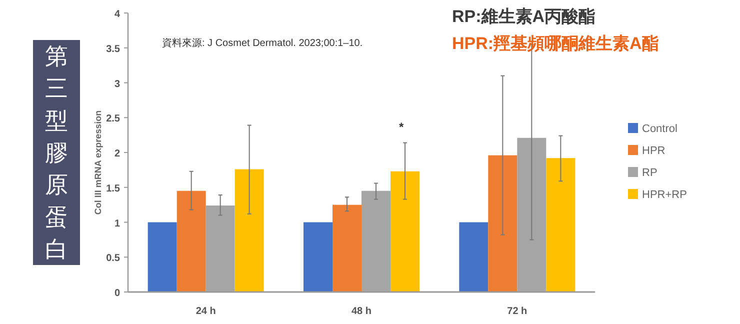 The width and height of the screenshot is (740, 324). I want to click on y-tick-label: 2, so click(117, 154).